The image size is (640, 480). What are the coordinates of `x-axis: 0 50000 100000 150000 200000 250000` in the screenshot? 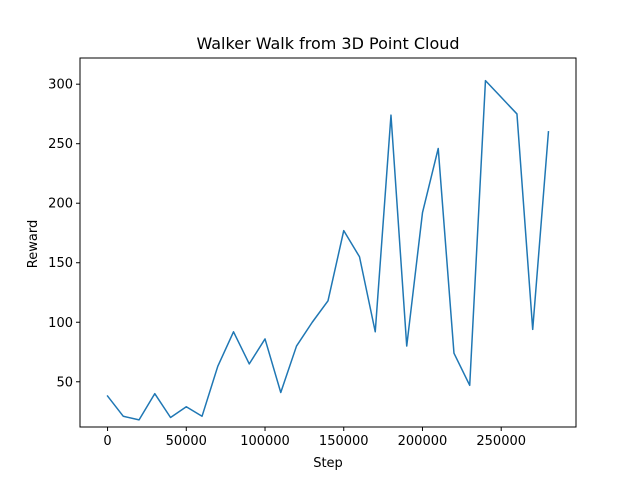 It's located at (314, 438).